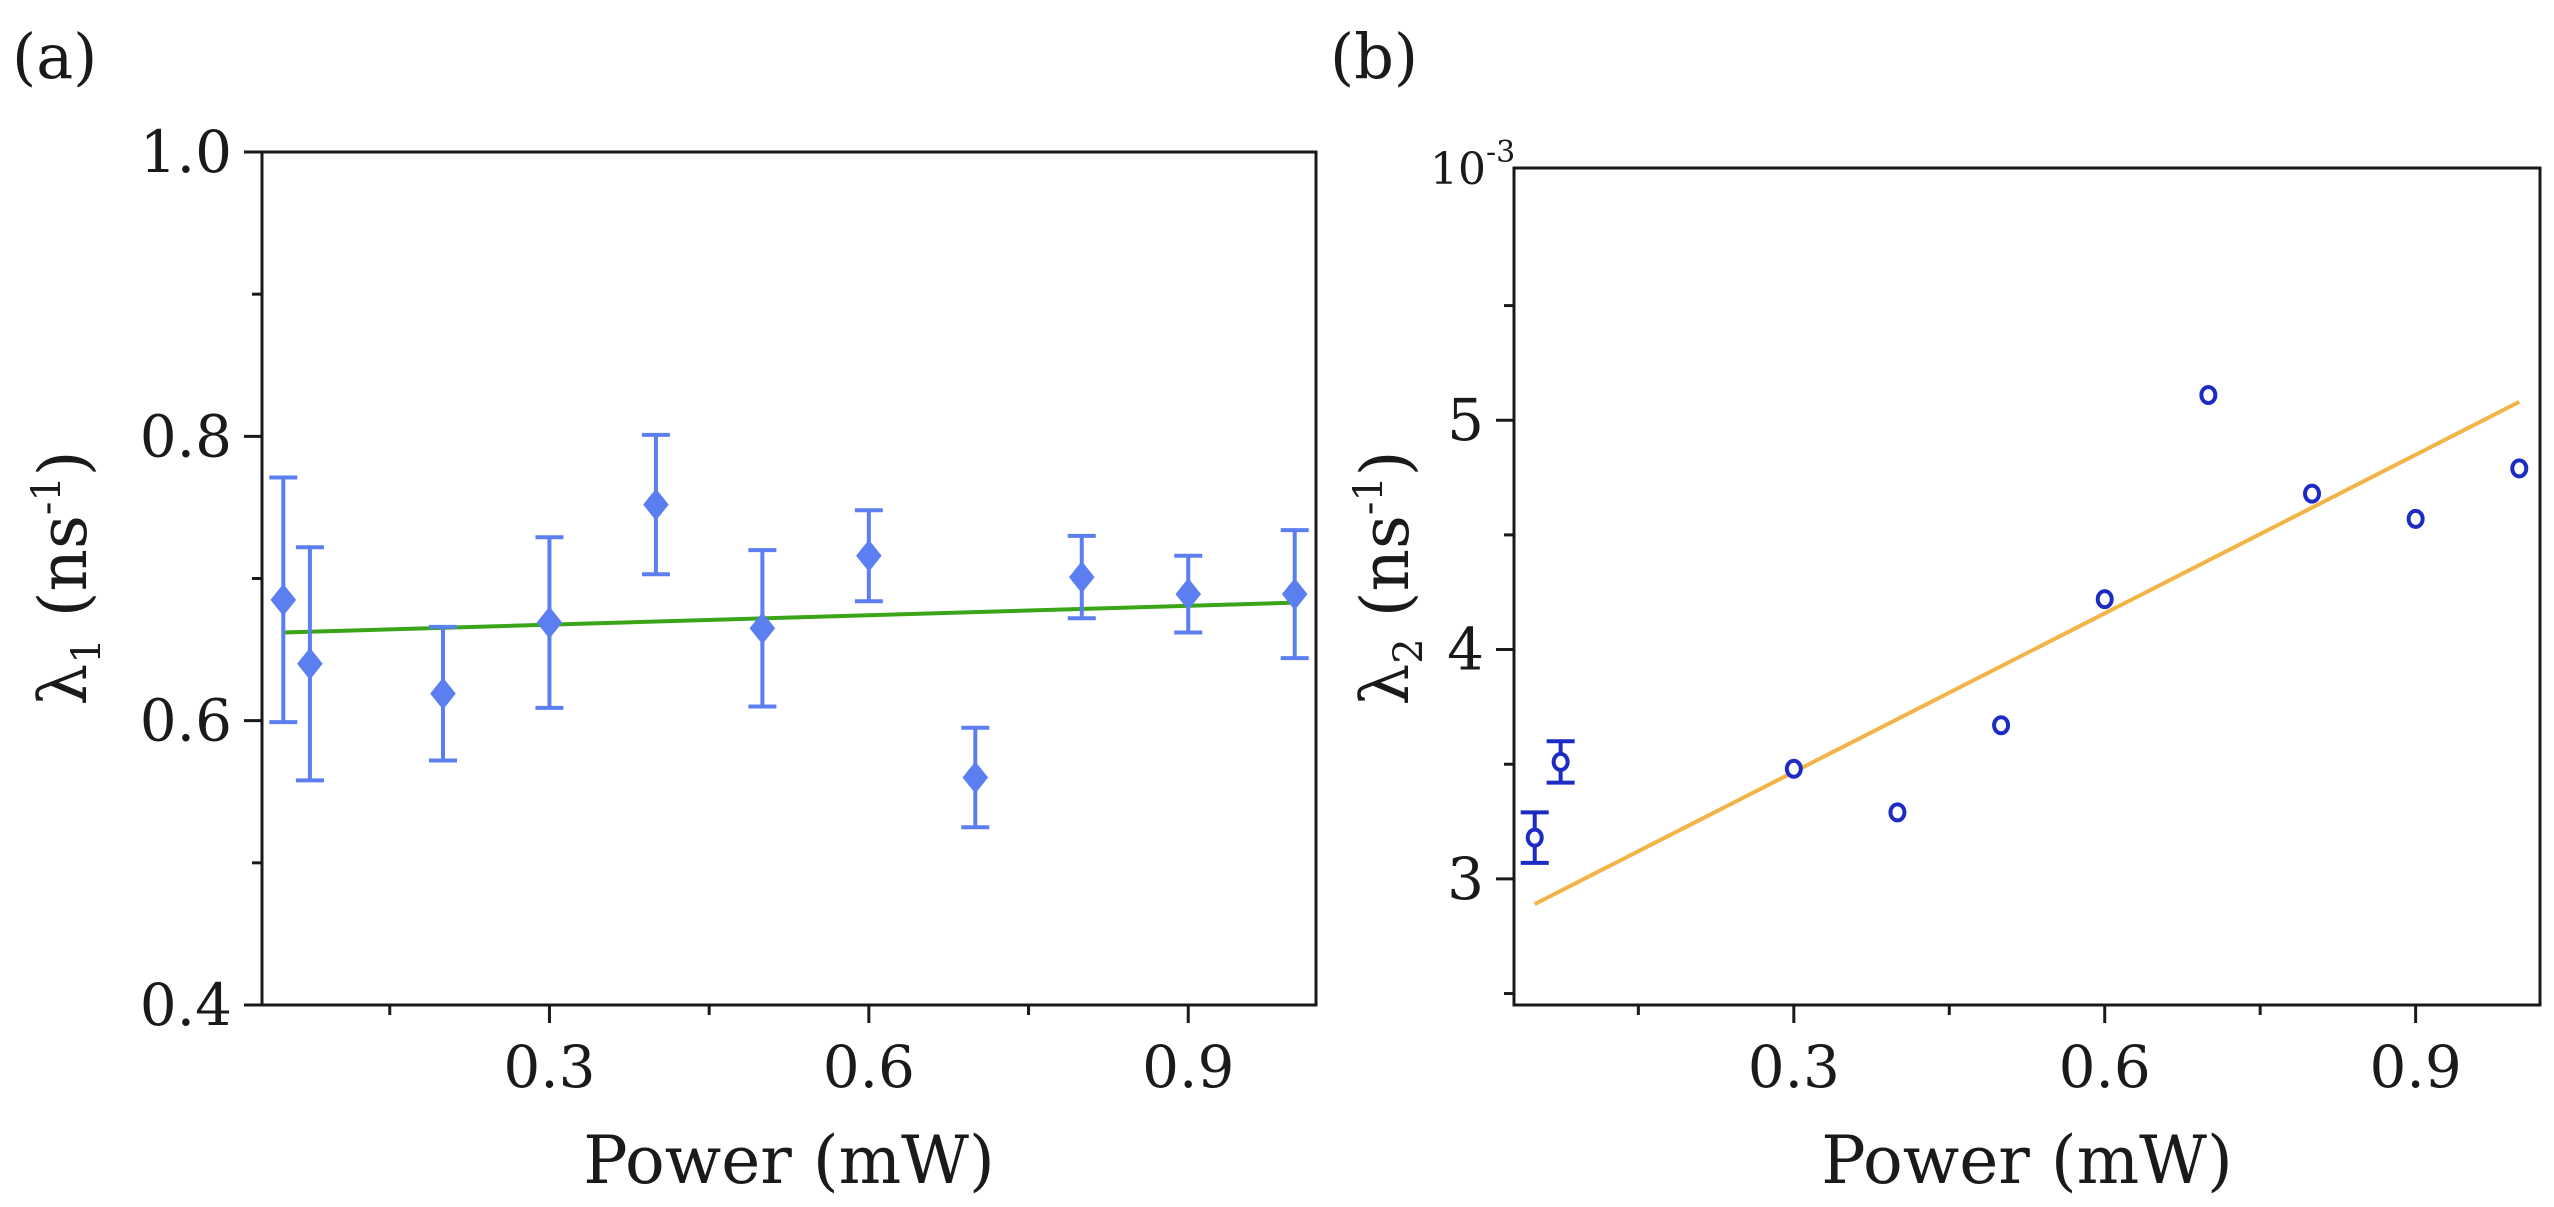  Describe the element at coordinates (549, 1067) in the screenshot. I see `a-x-tick-label: 0.3` at that location.